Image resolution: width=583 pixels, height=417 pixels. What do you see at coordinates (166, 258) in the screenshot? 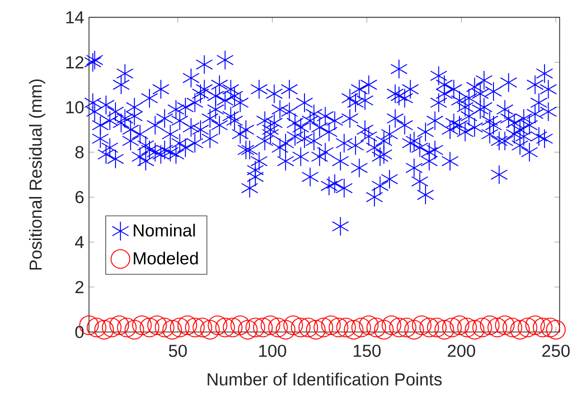
I see `legend-label: Modeled` at bounding box center [166, 258].